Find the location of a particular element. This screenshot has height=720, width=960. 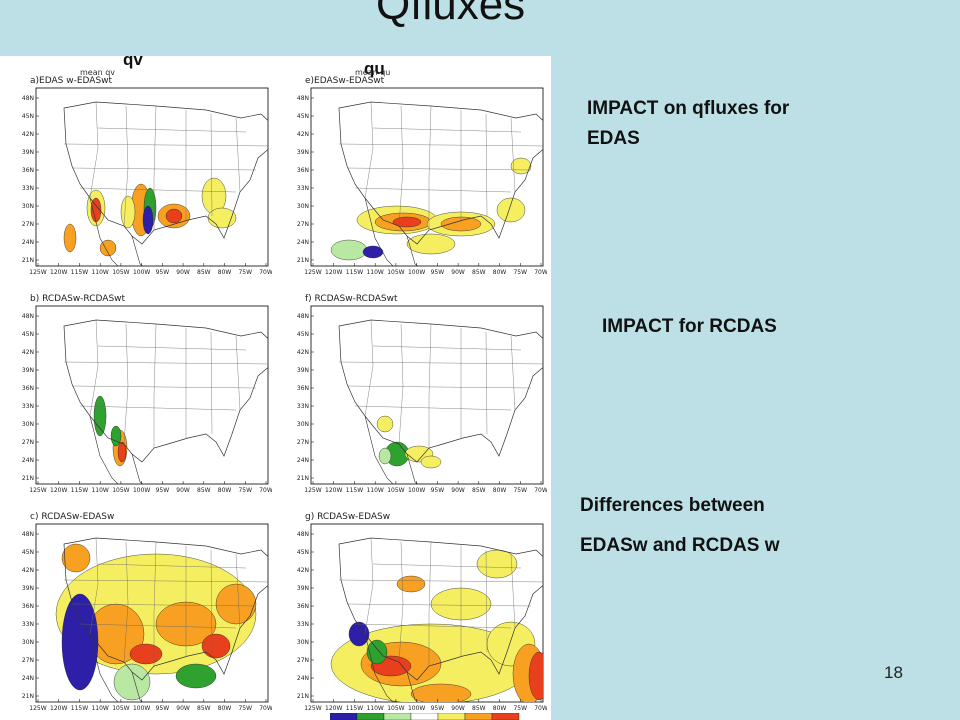

latitude-tick-label: 45N is located at coordinates (303, 552).